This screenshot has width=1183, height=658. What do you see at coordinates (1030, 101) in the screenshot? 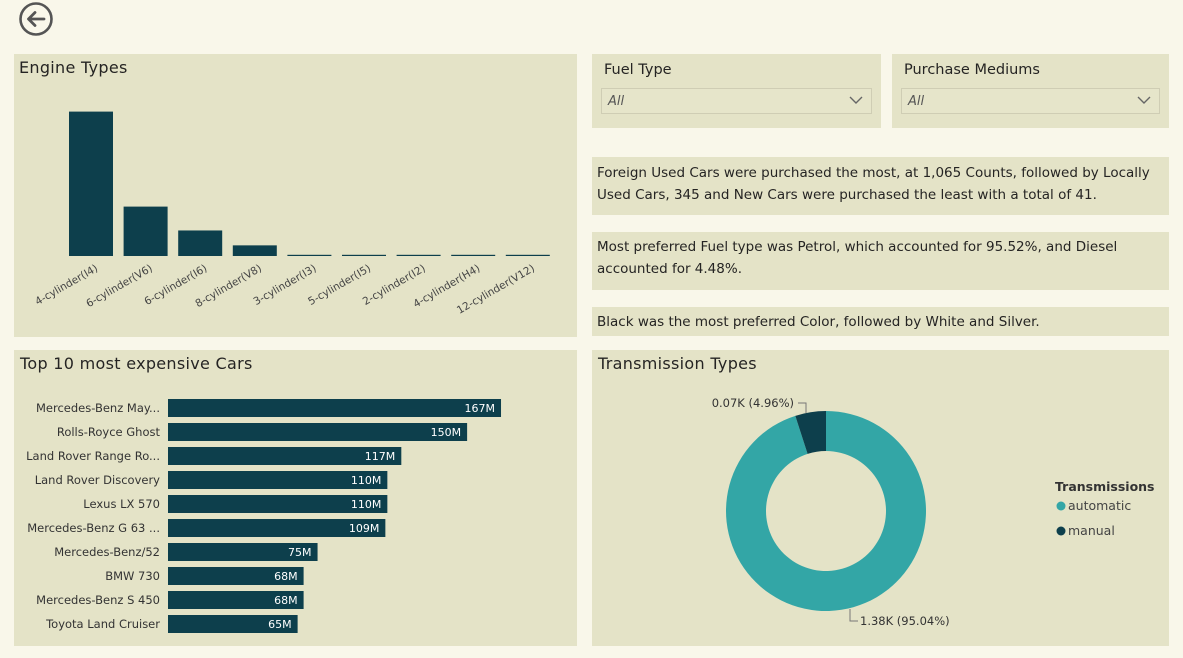
I see `purchase-mediums-dropdown: All` at bounding box center [1030, 101].